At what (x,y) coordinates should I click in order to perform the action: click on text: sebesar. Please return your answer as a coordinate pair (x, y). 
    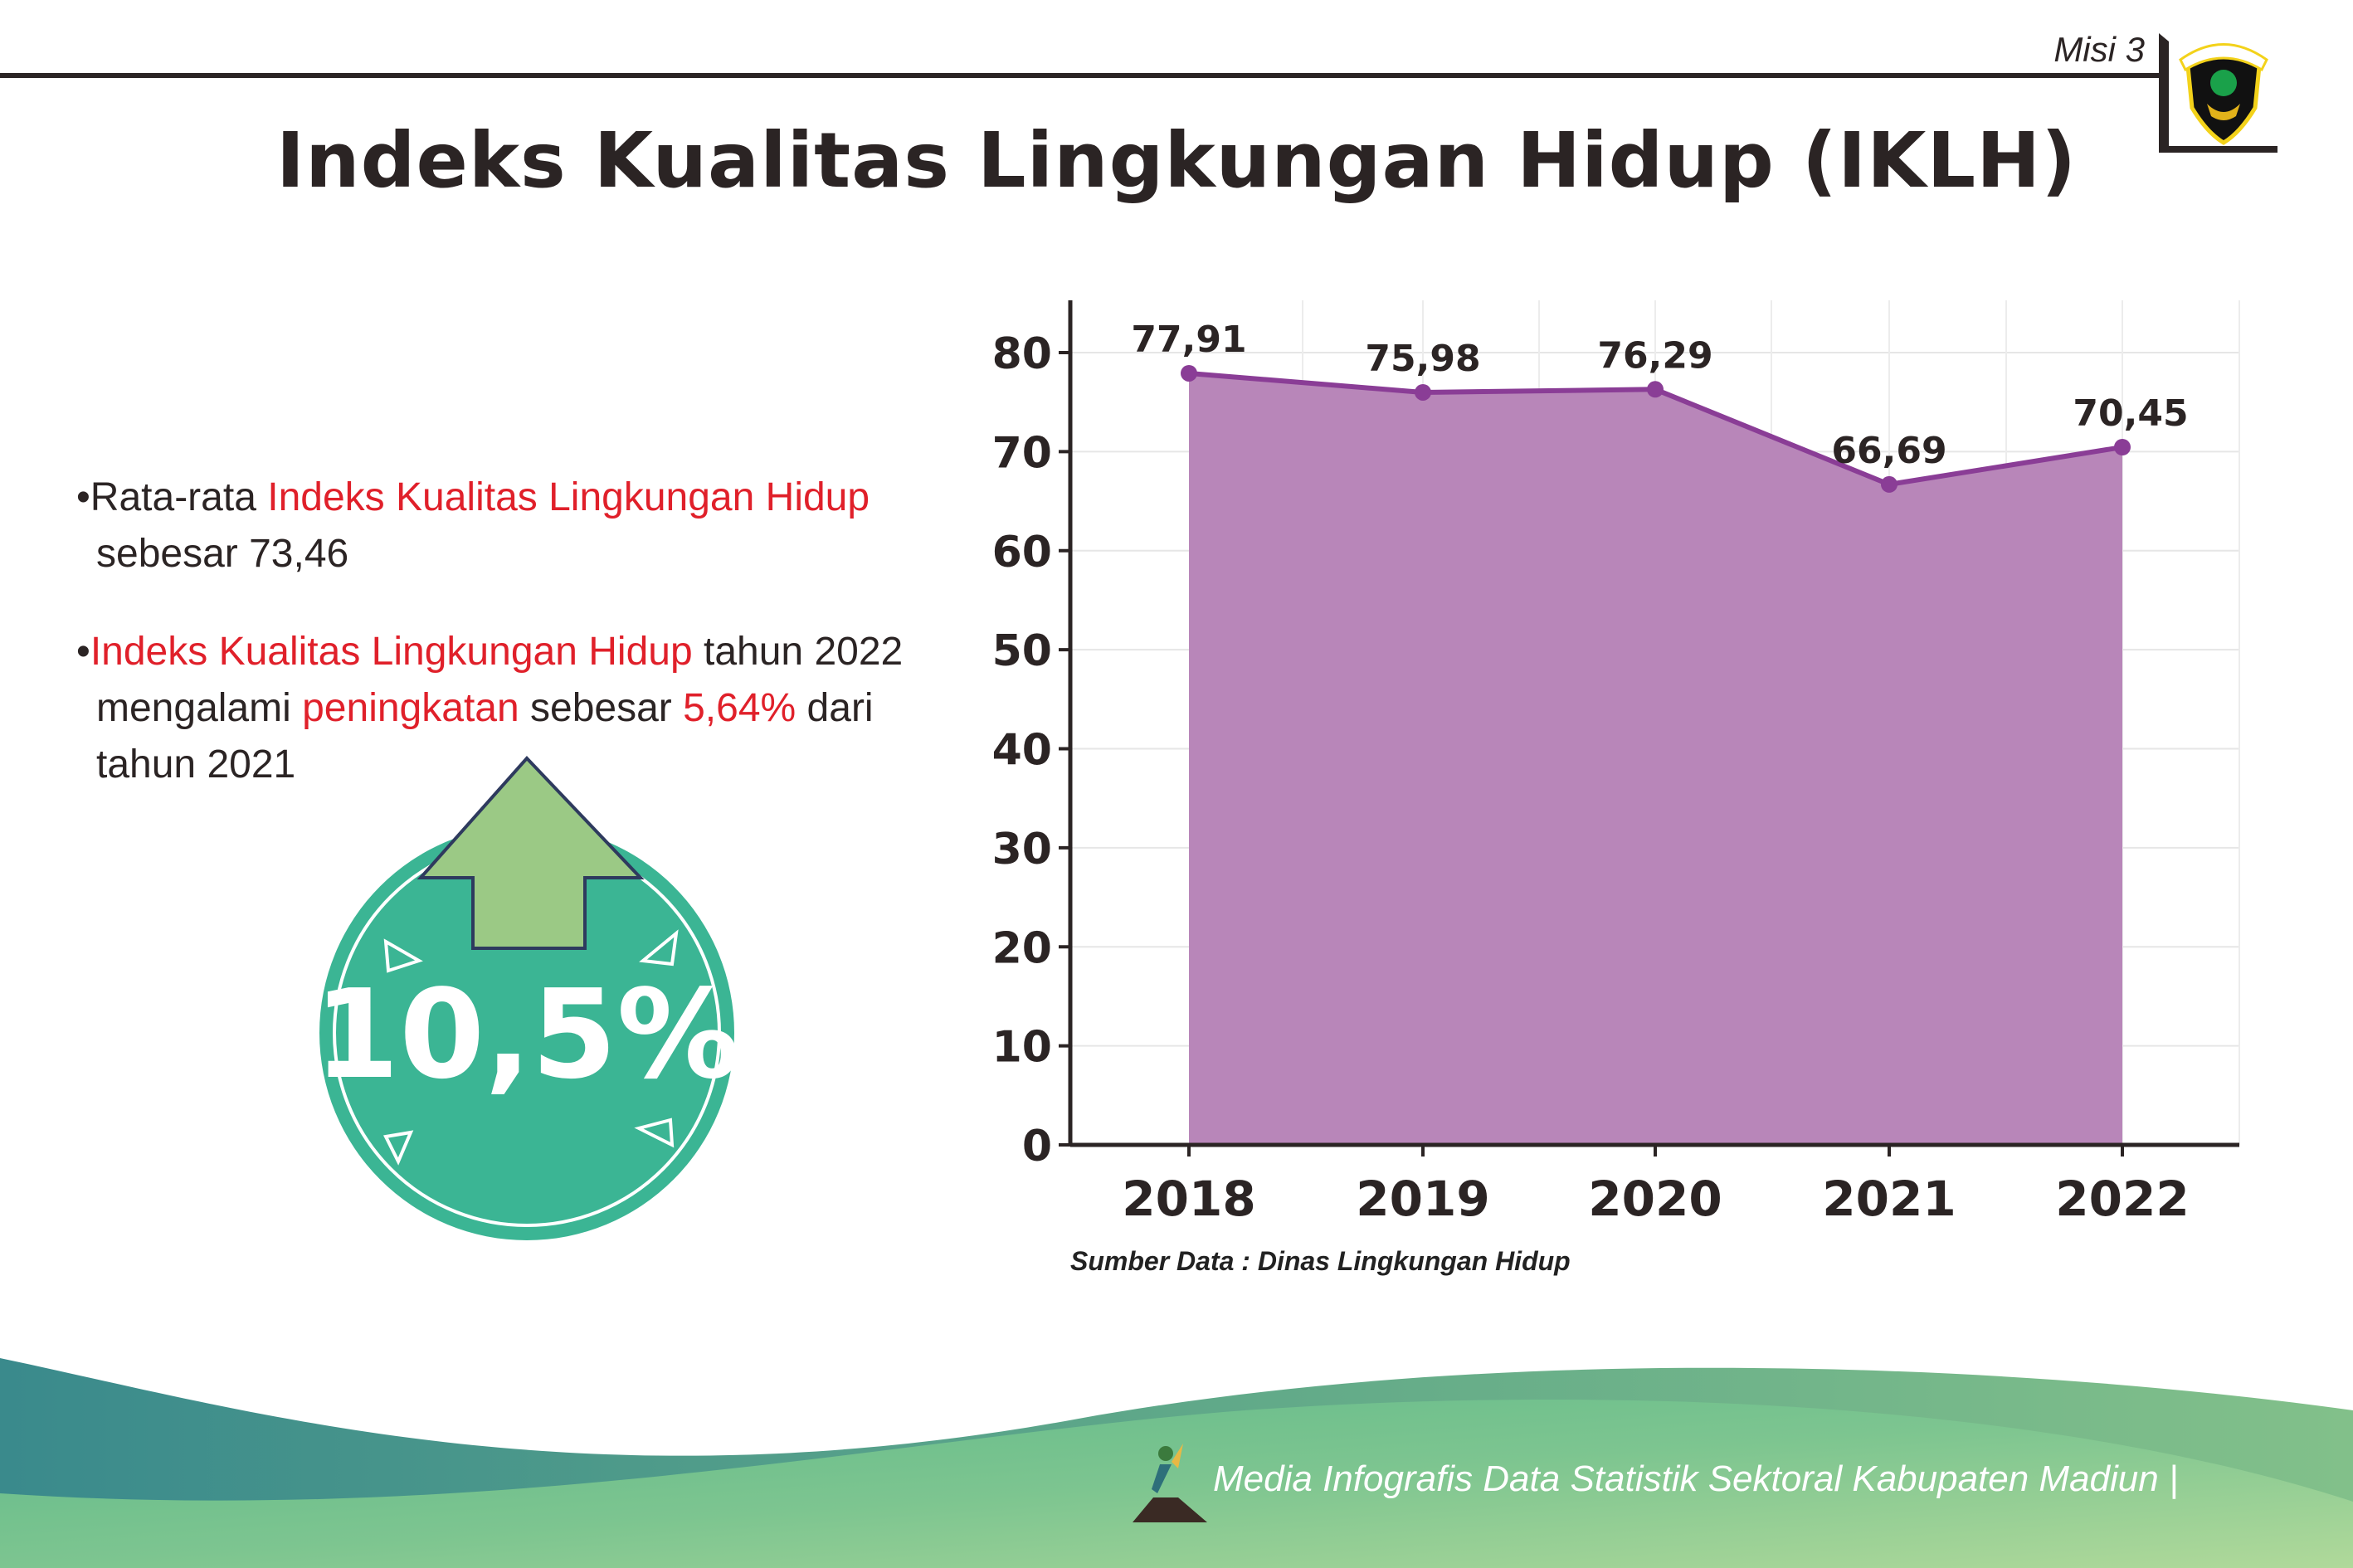
    Looking at the image, I should click on (601, 708).